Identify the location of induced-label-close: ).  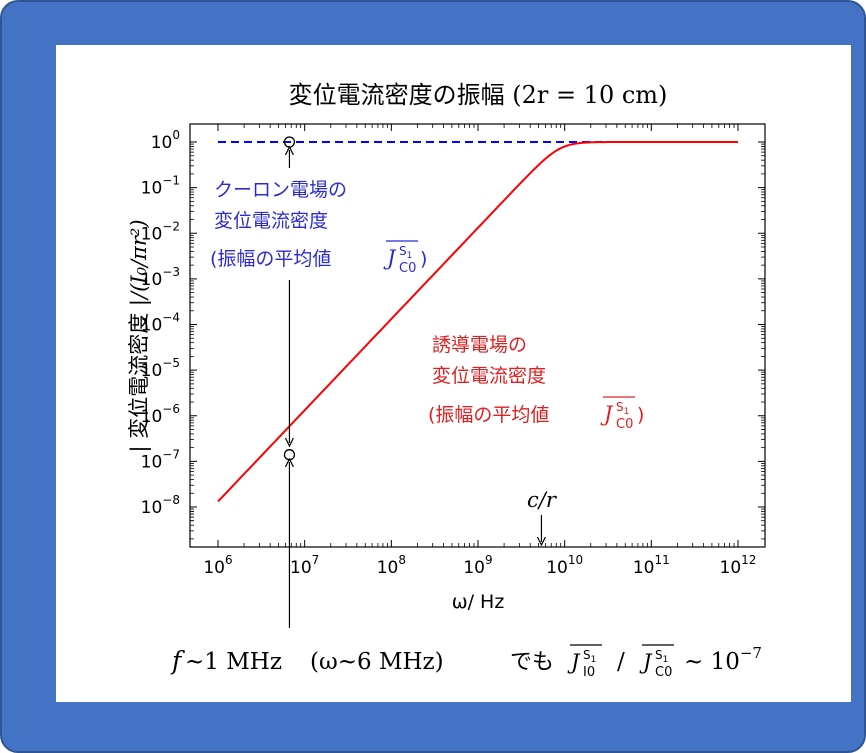
(640, 415).